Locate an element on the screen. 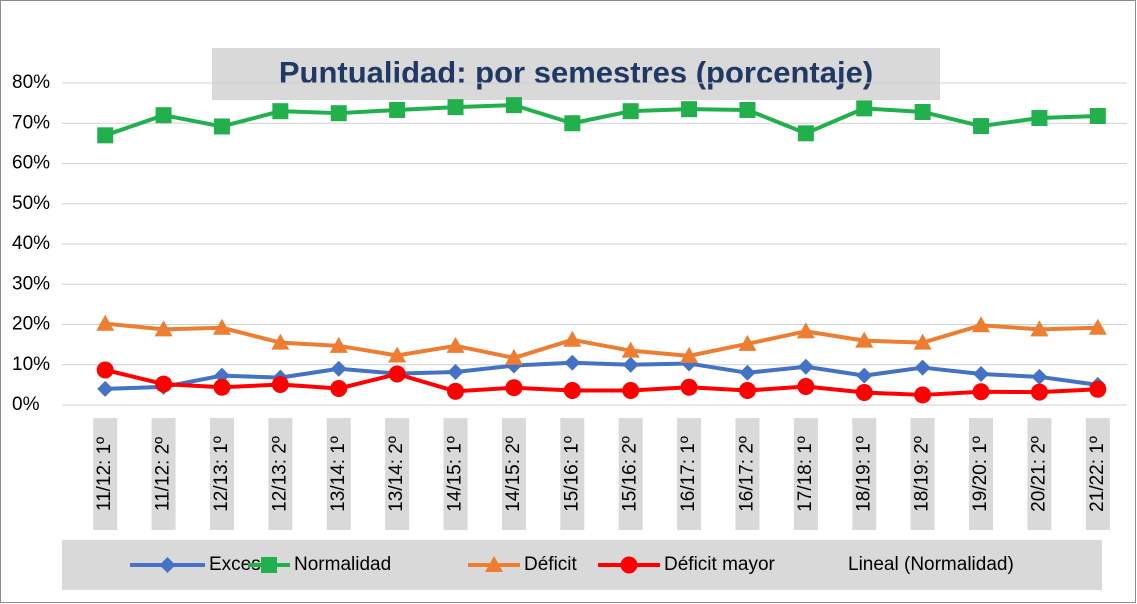 Image resolution: width=1137 pixels, height=604 pixels. legend-label: Lineal (Normalidad) is located at coordinates (931, 564).